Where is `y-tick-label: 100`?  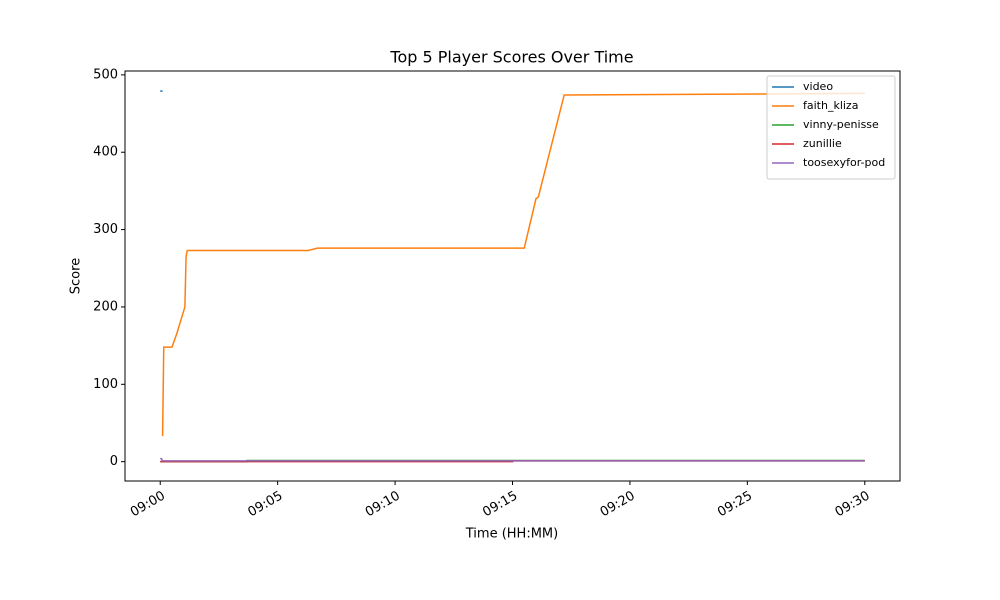
y-tick-label: 100 is located at coordinates (105, 384).